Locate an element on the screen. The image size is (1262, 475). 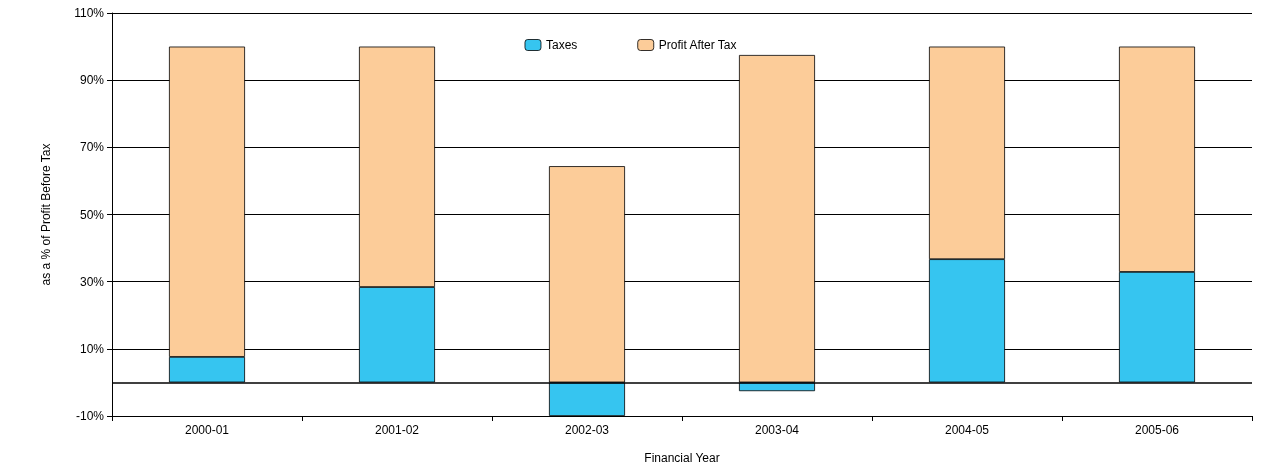
y-tick-label: 70% is located at coordinates (92, 147).